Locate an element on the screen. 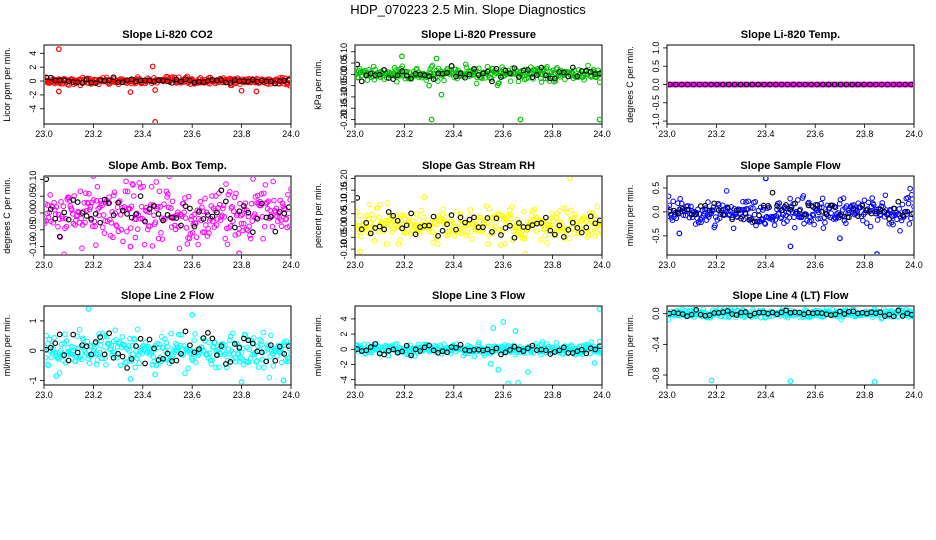 The height and width of the screenshot is (540, 936). y-tick-label: 0 is located at coordinates (33, 81).